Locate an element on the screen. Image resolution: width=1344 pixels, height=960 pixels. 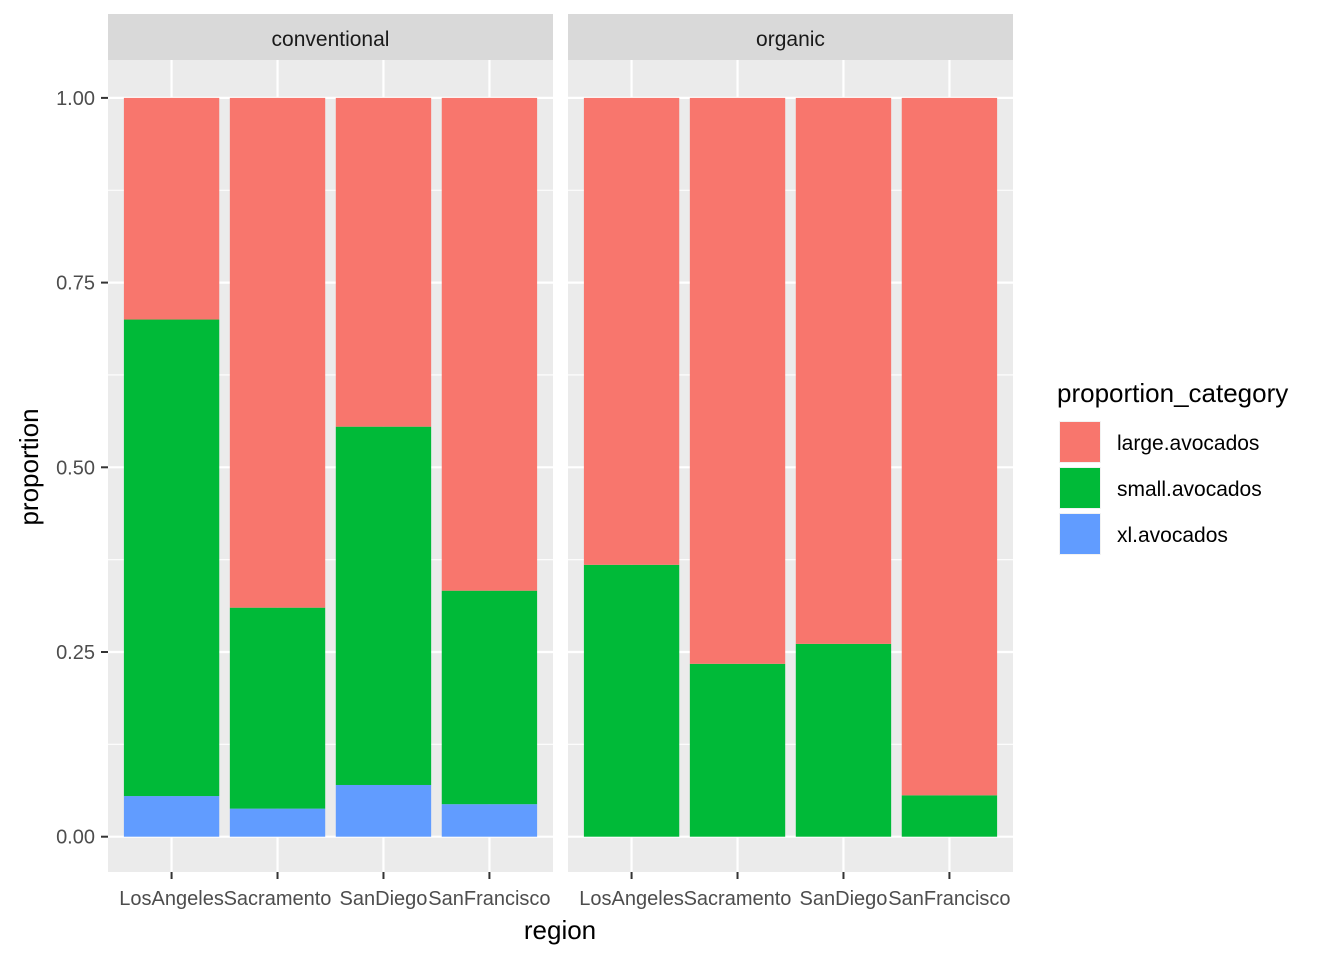
legend-label: large.avocados is located at coordinates (1188, 443).